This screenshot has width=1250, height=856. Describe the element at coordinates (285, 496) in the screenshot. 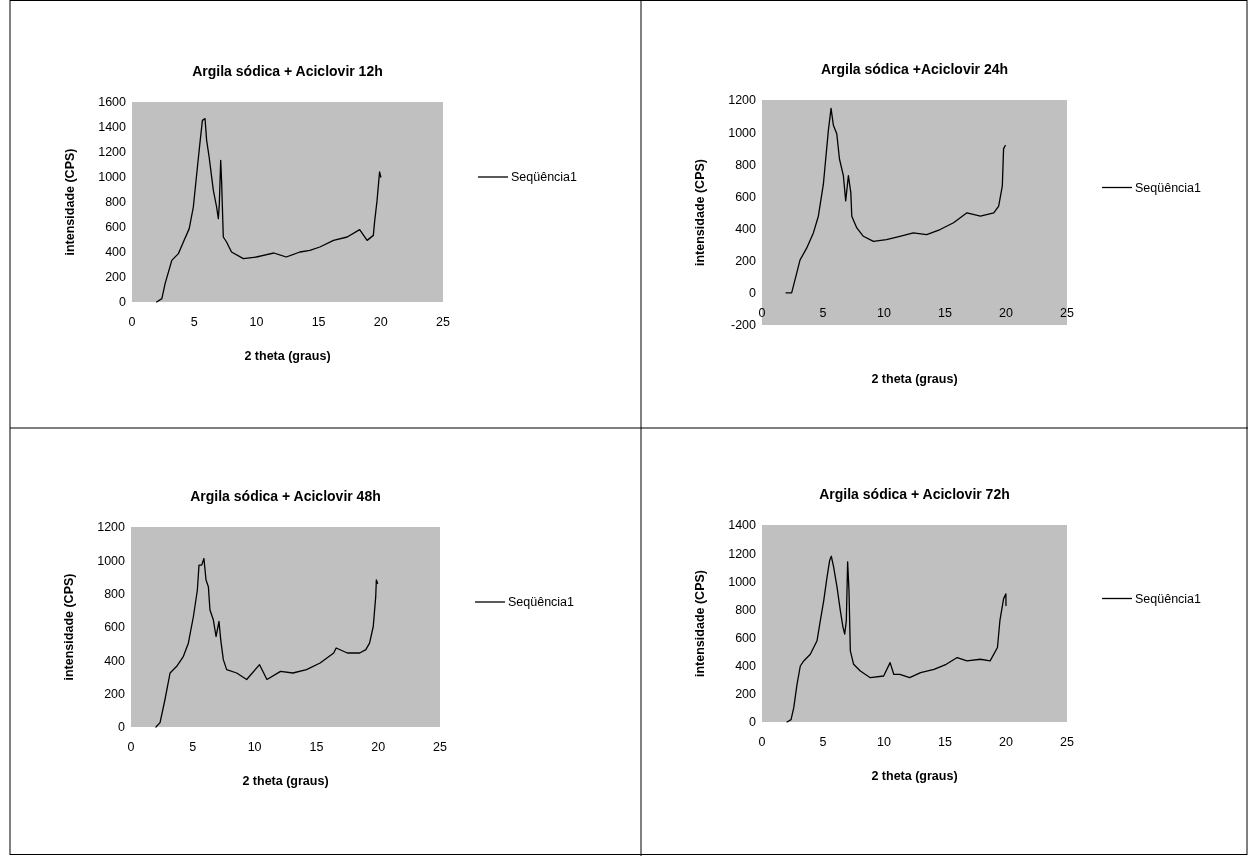

I see `chart-title: Argila sódica + Aciclovir 48h` at that location.